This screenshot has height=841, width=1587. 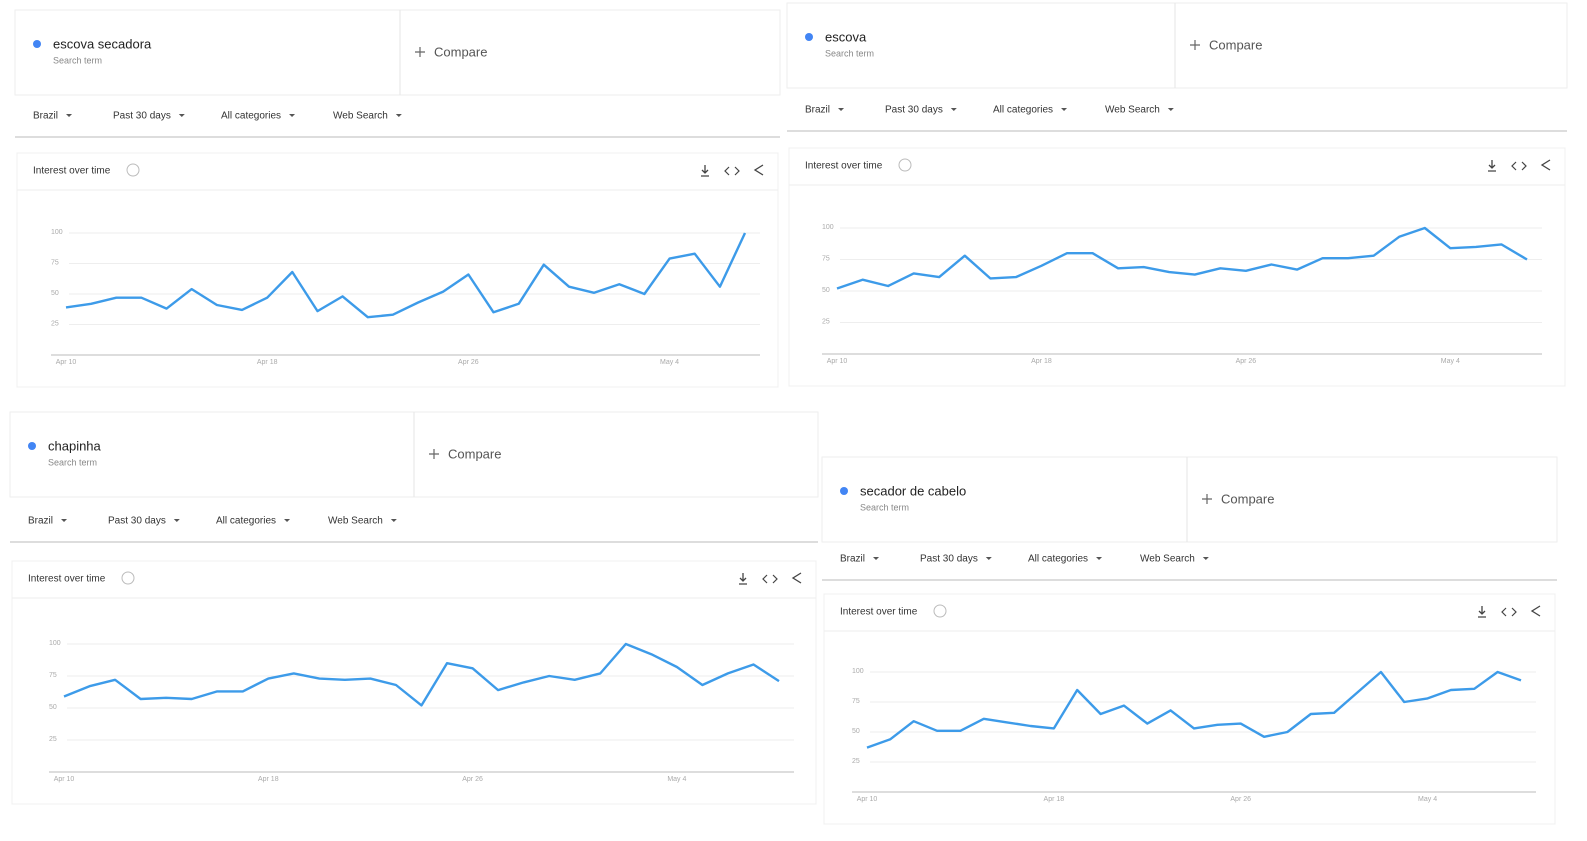 I want to click on search-term: escova secadora, so click(x=102, y=43).